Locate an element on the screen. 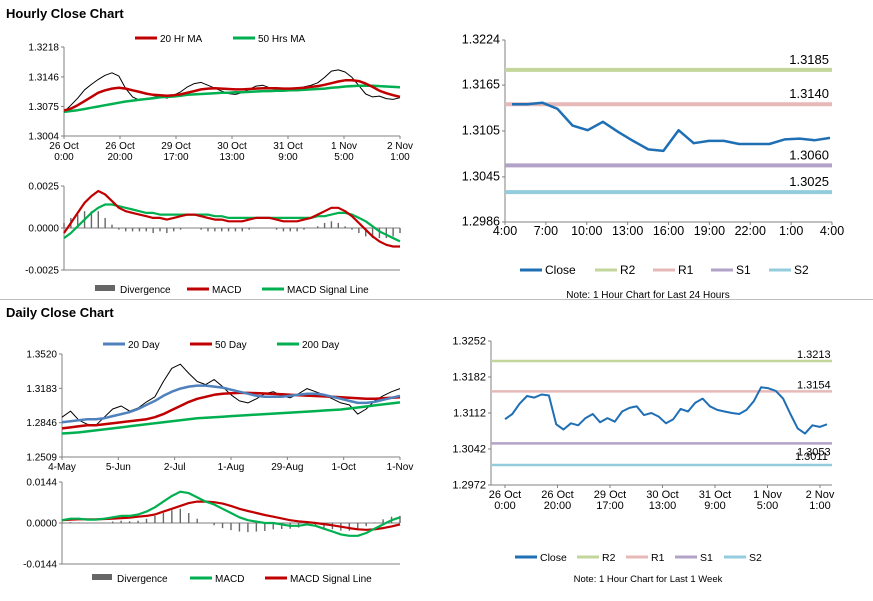  hourly-price-xtick-label: 9:00 is located at coordinates (288, 157).